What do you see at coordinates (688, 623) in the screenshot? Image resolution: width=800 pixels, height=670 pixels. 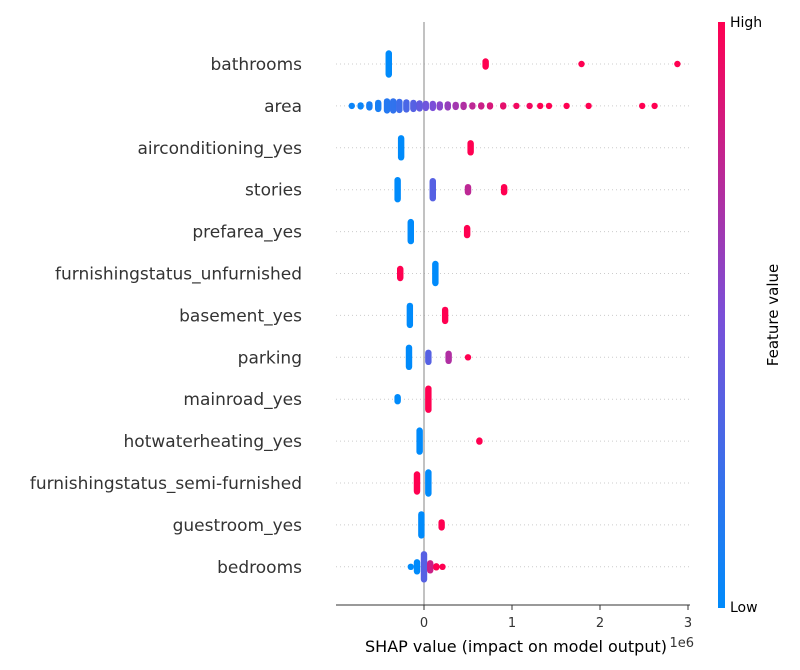 I see `x-tick-label: 3` at bounding box center [688, 623].